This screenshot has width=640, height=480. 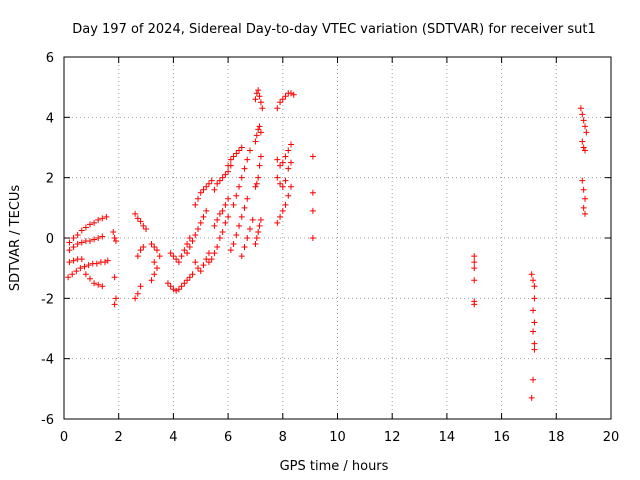 I want to click on x-tick-label: 12, so click(x=392, y=437).